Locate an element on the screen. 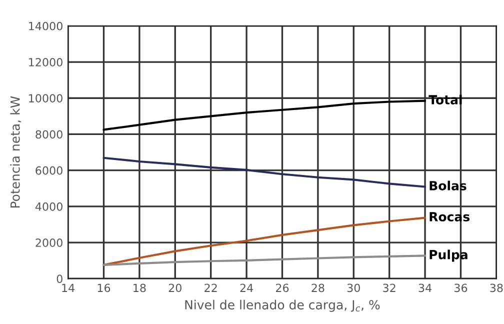 The image size is (504, 324). y-tick-label: 4000 is located at coordinates (48, 206).